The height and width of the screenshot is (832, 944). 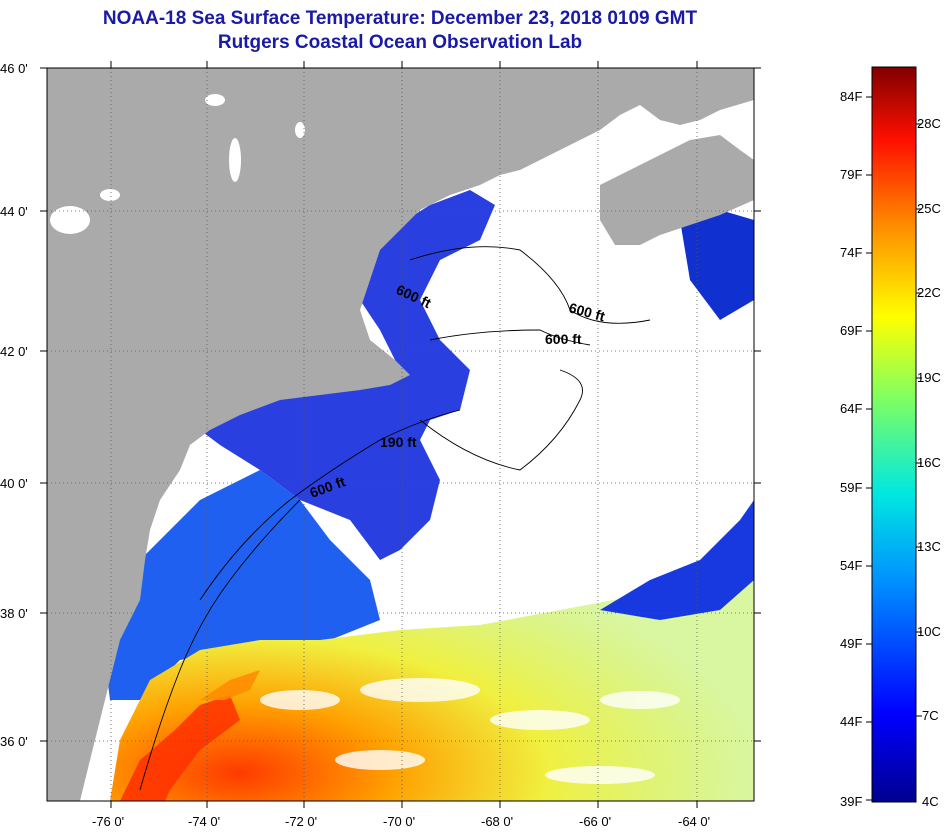 I want to click on colorbar-c-label: 22C, so click(x=929, y=292).